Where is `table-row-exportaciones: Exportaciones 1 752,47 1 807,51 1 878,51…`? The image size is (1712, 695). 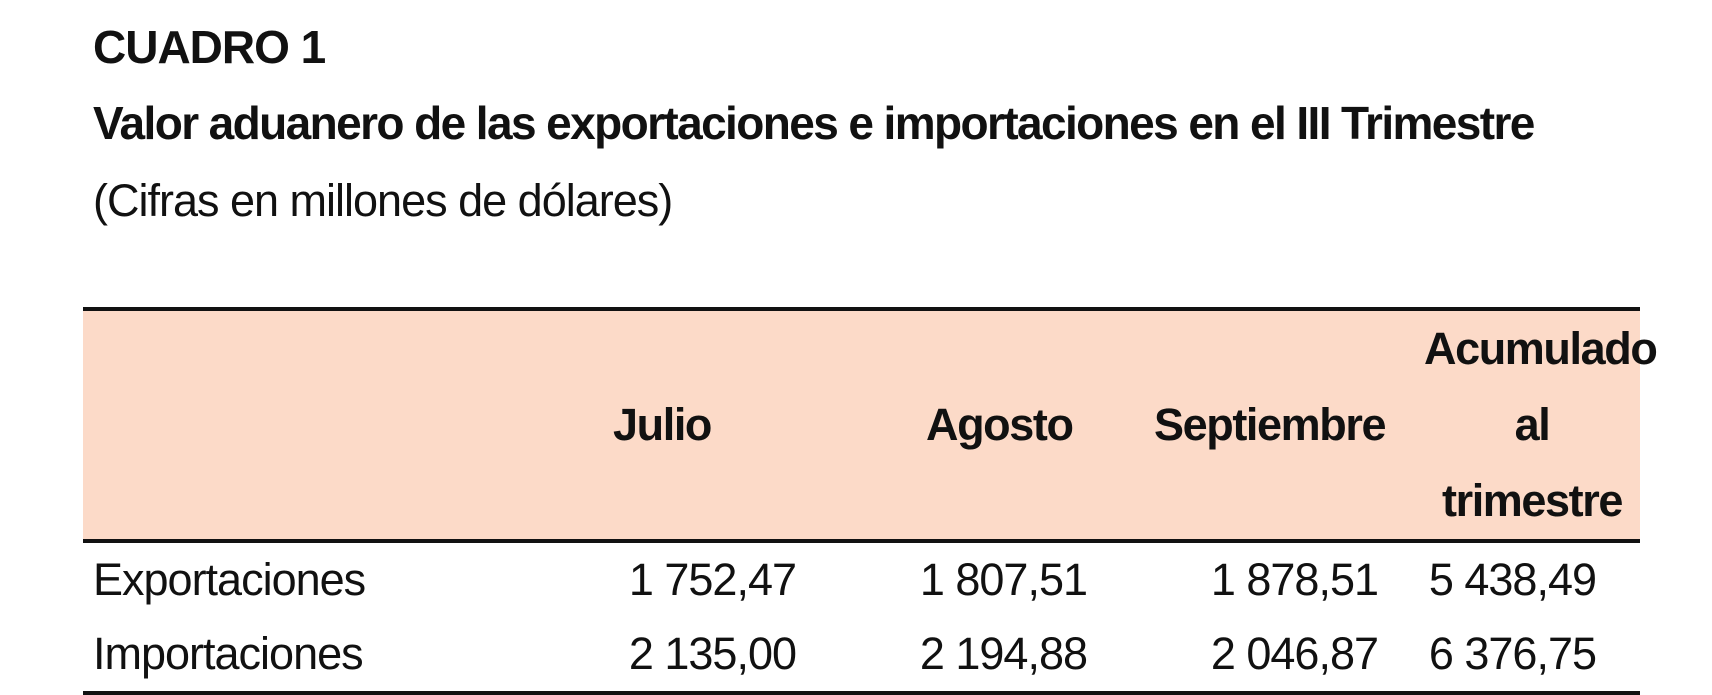 table-row-exportaciones: Exportaciones 1 752,47 1 807,51 1 878,51… is located at coordinates (861, 579).